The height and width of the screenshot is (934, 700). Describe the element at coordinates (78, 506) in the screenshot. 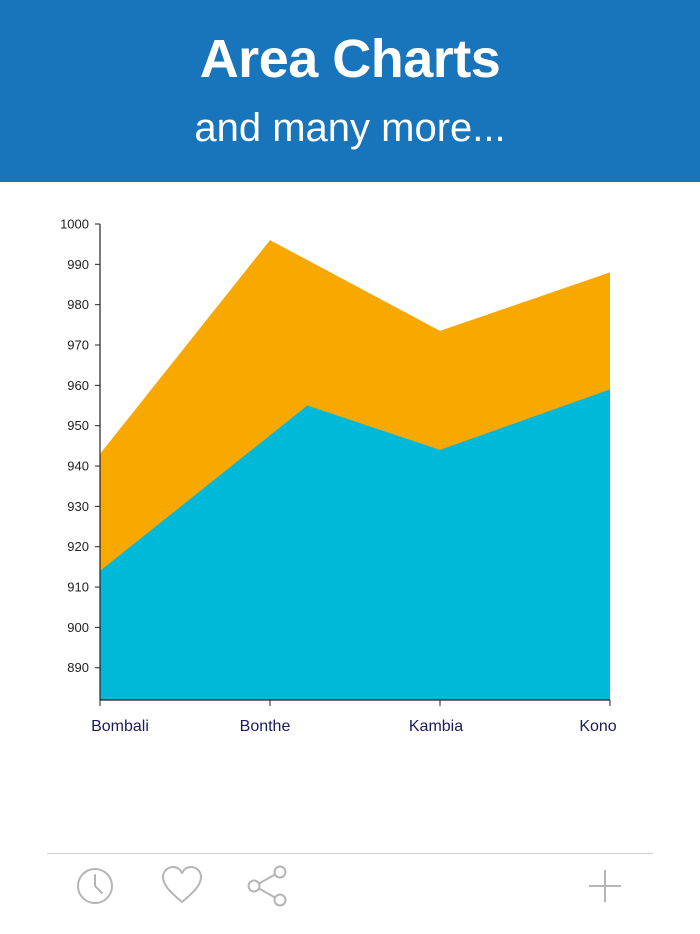

I see `y-tick-label: 930` at that location.